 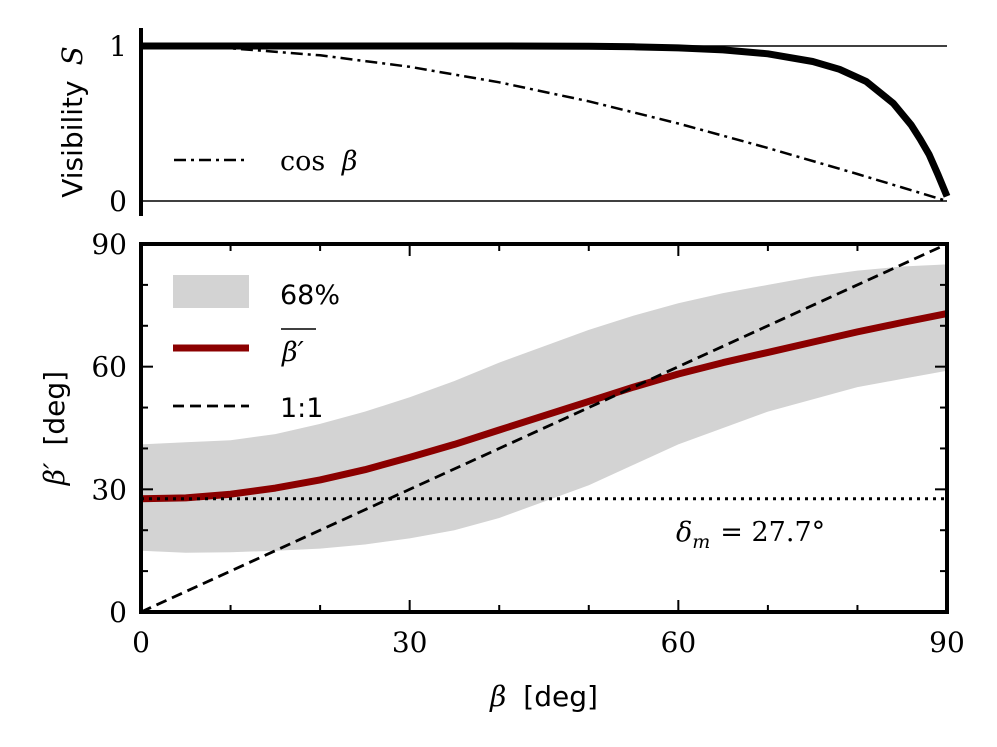 I want to click on delta-annotation: δm = 27.7°, so click(x=750, y=535).